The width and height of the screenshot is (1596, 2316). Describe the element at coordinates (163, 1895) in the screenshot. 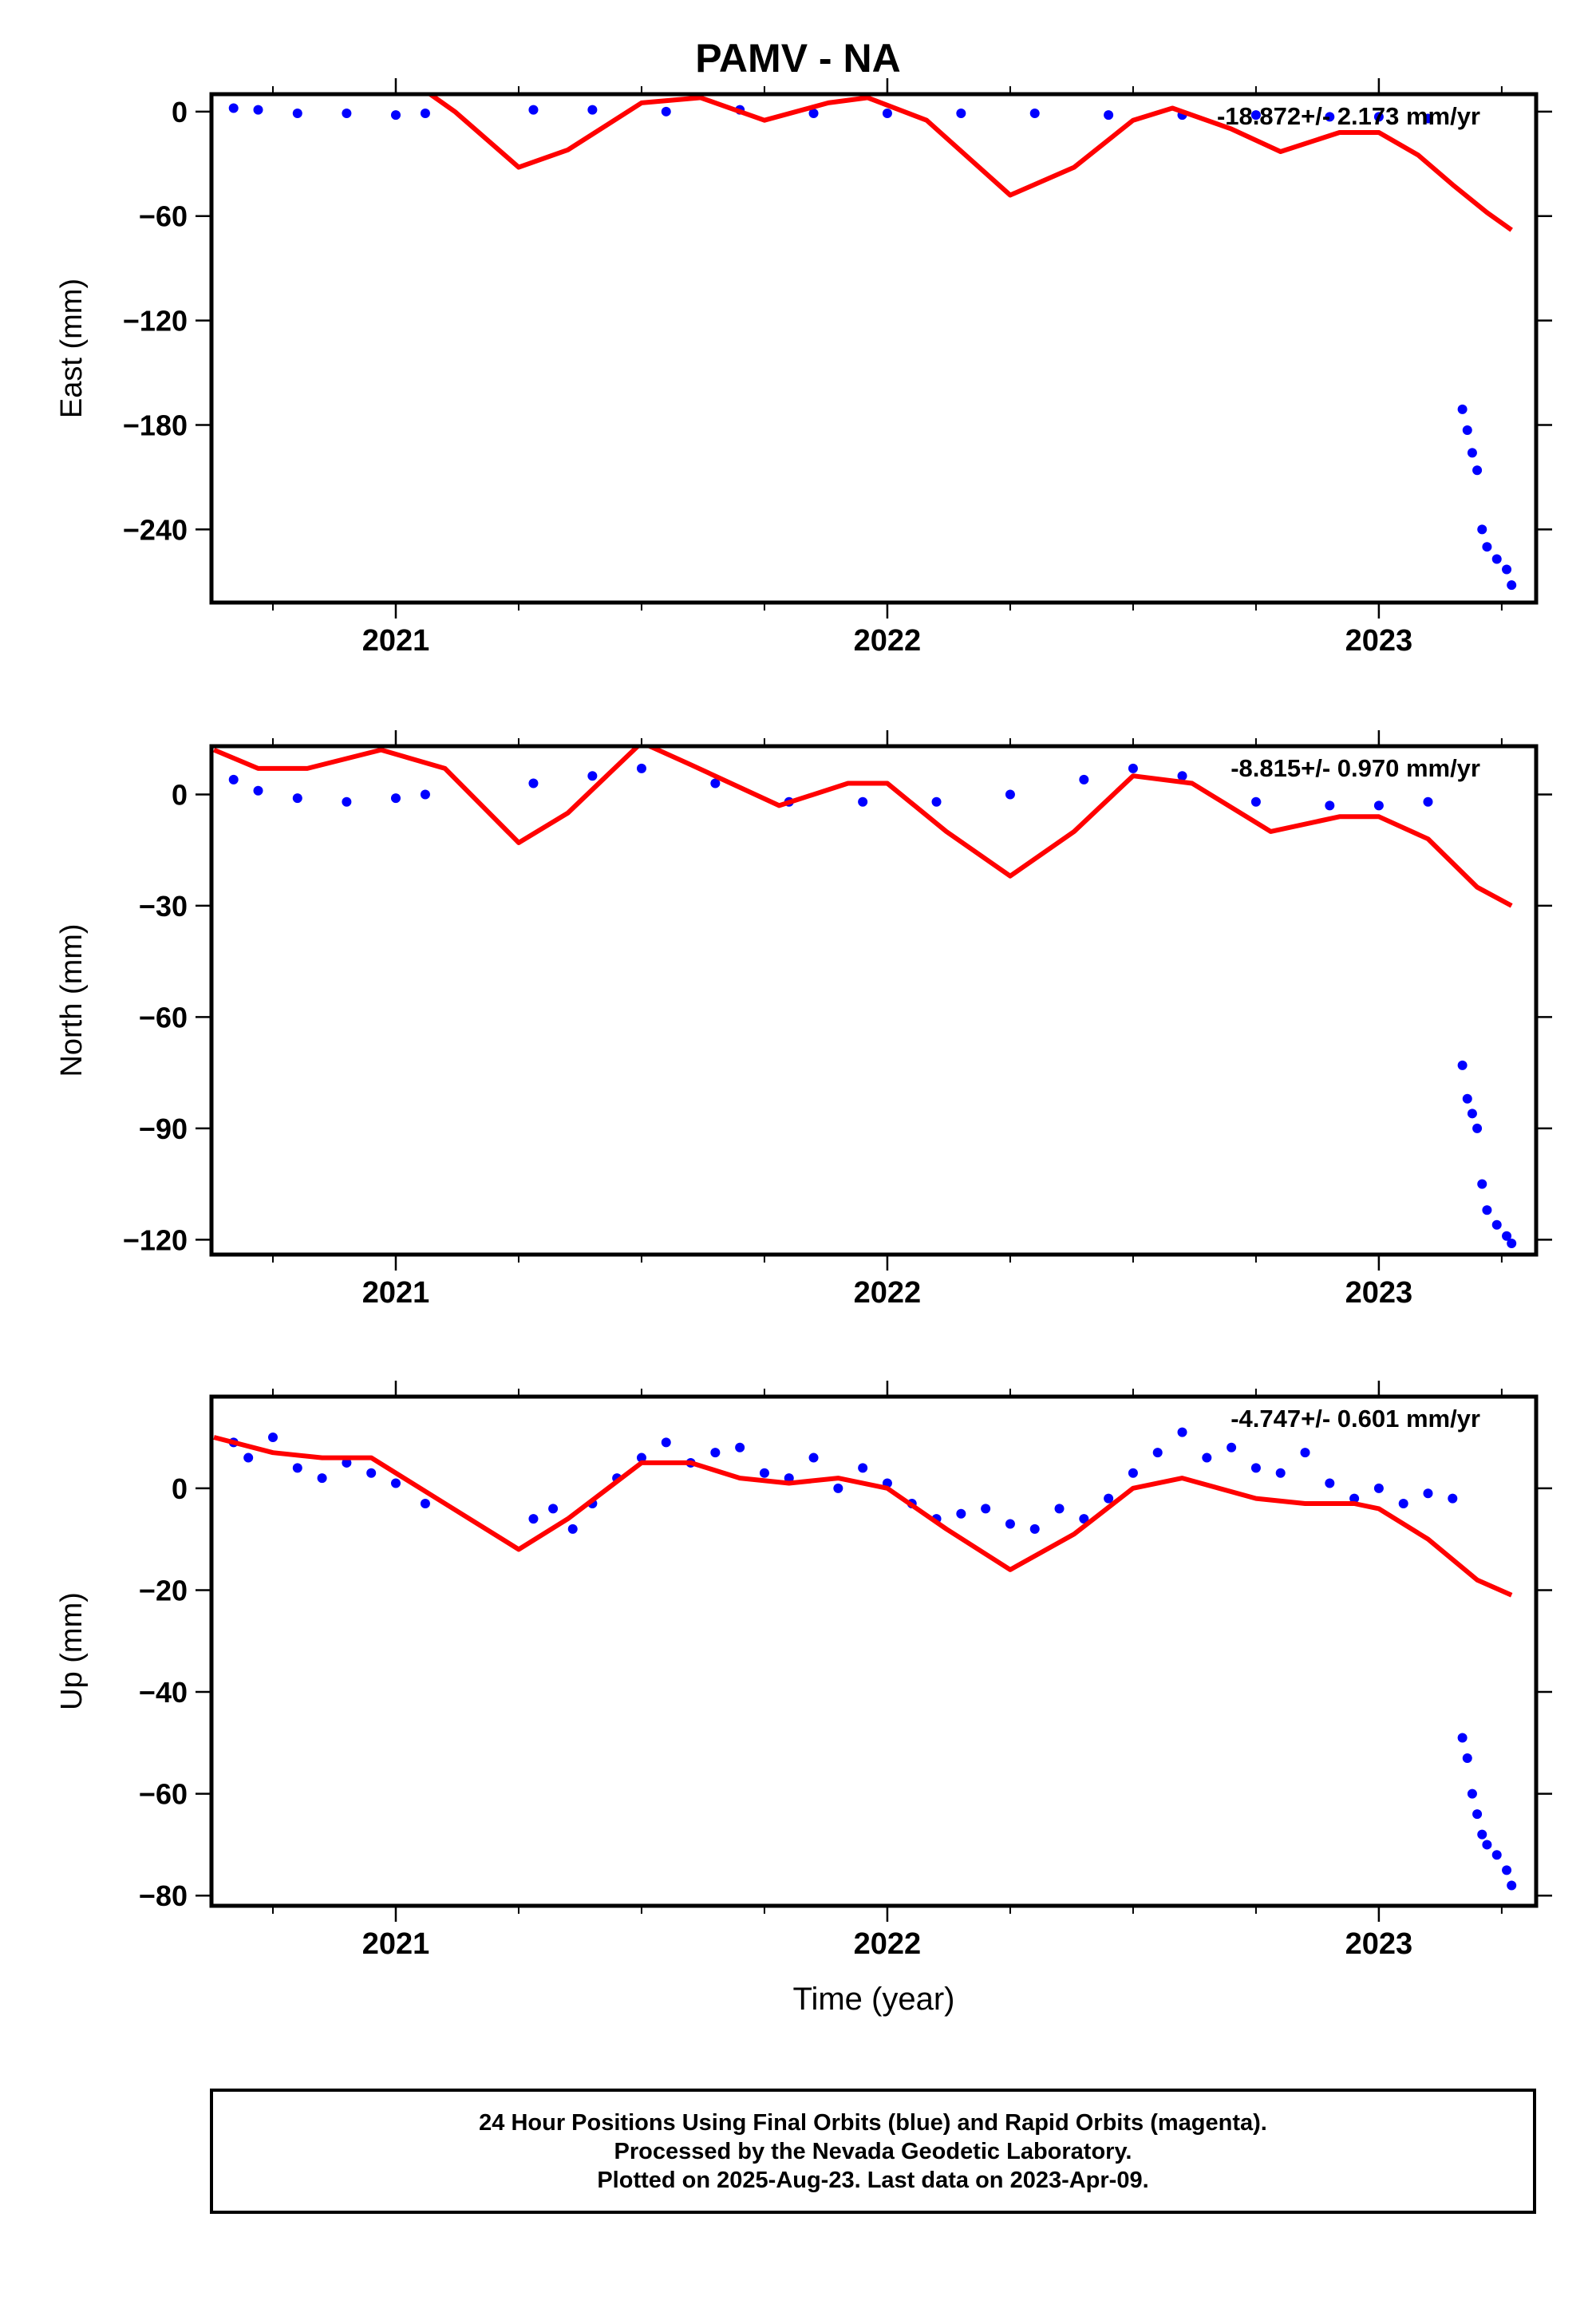

I see `y-tick-label: −80` at that location.